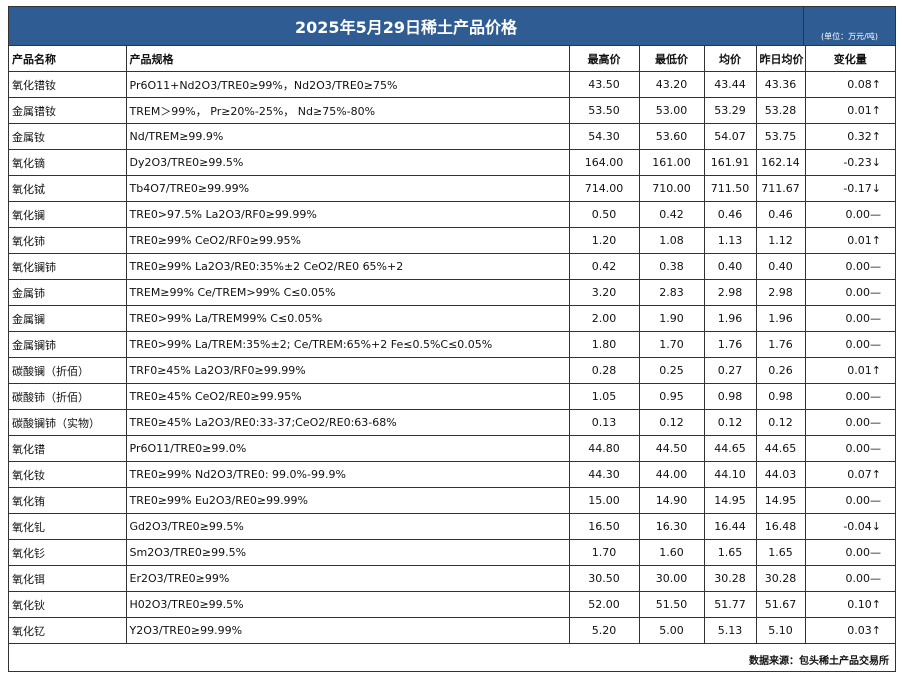  I want to click on low-price-cell: 44.50, so click(671, 448).